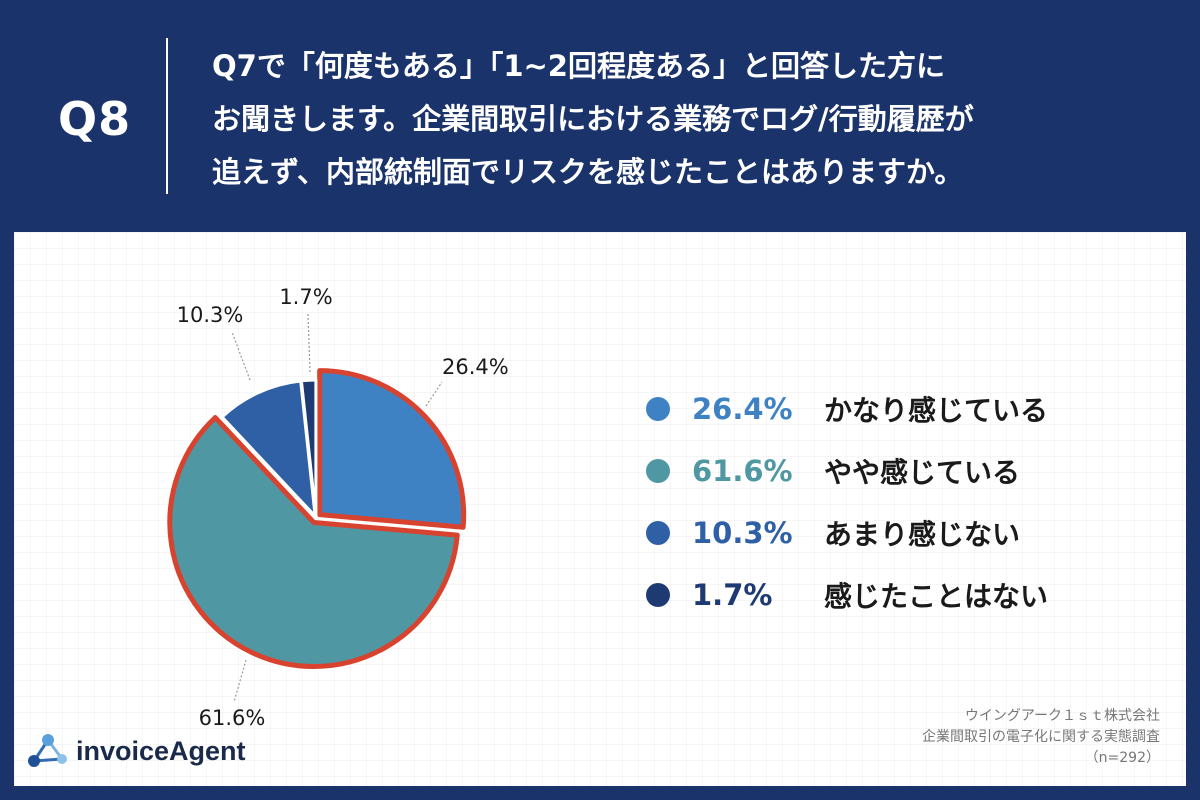  What do you see at coordinates (305, 297) in the screenshot?
I see `data-label-never: 1.7%` at bounding box center [305, 297].